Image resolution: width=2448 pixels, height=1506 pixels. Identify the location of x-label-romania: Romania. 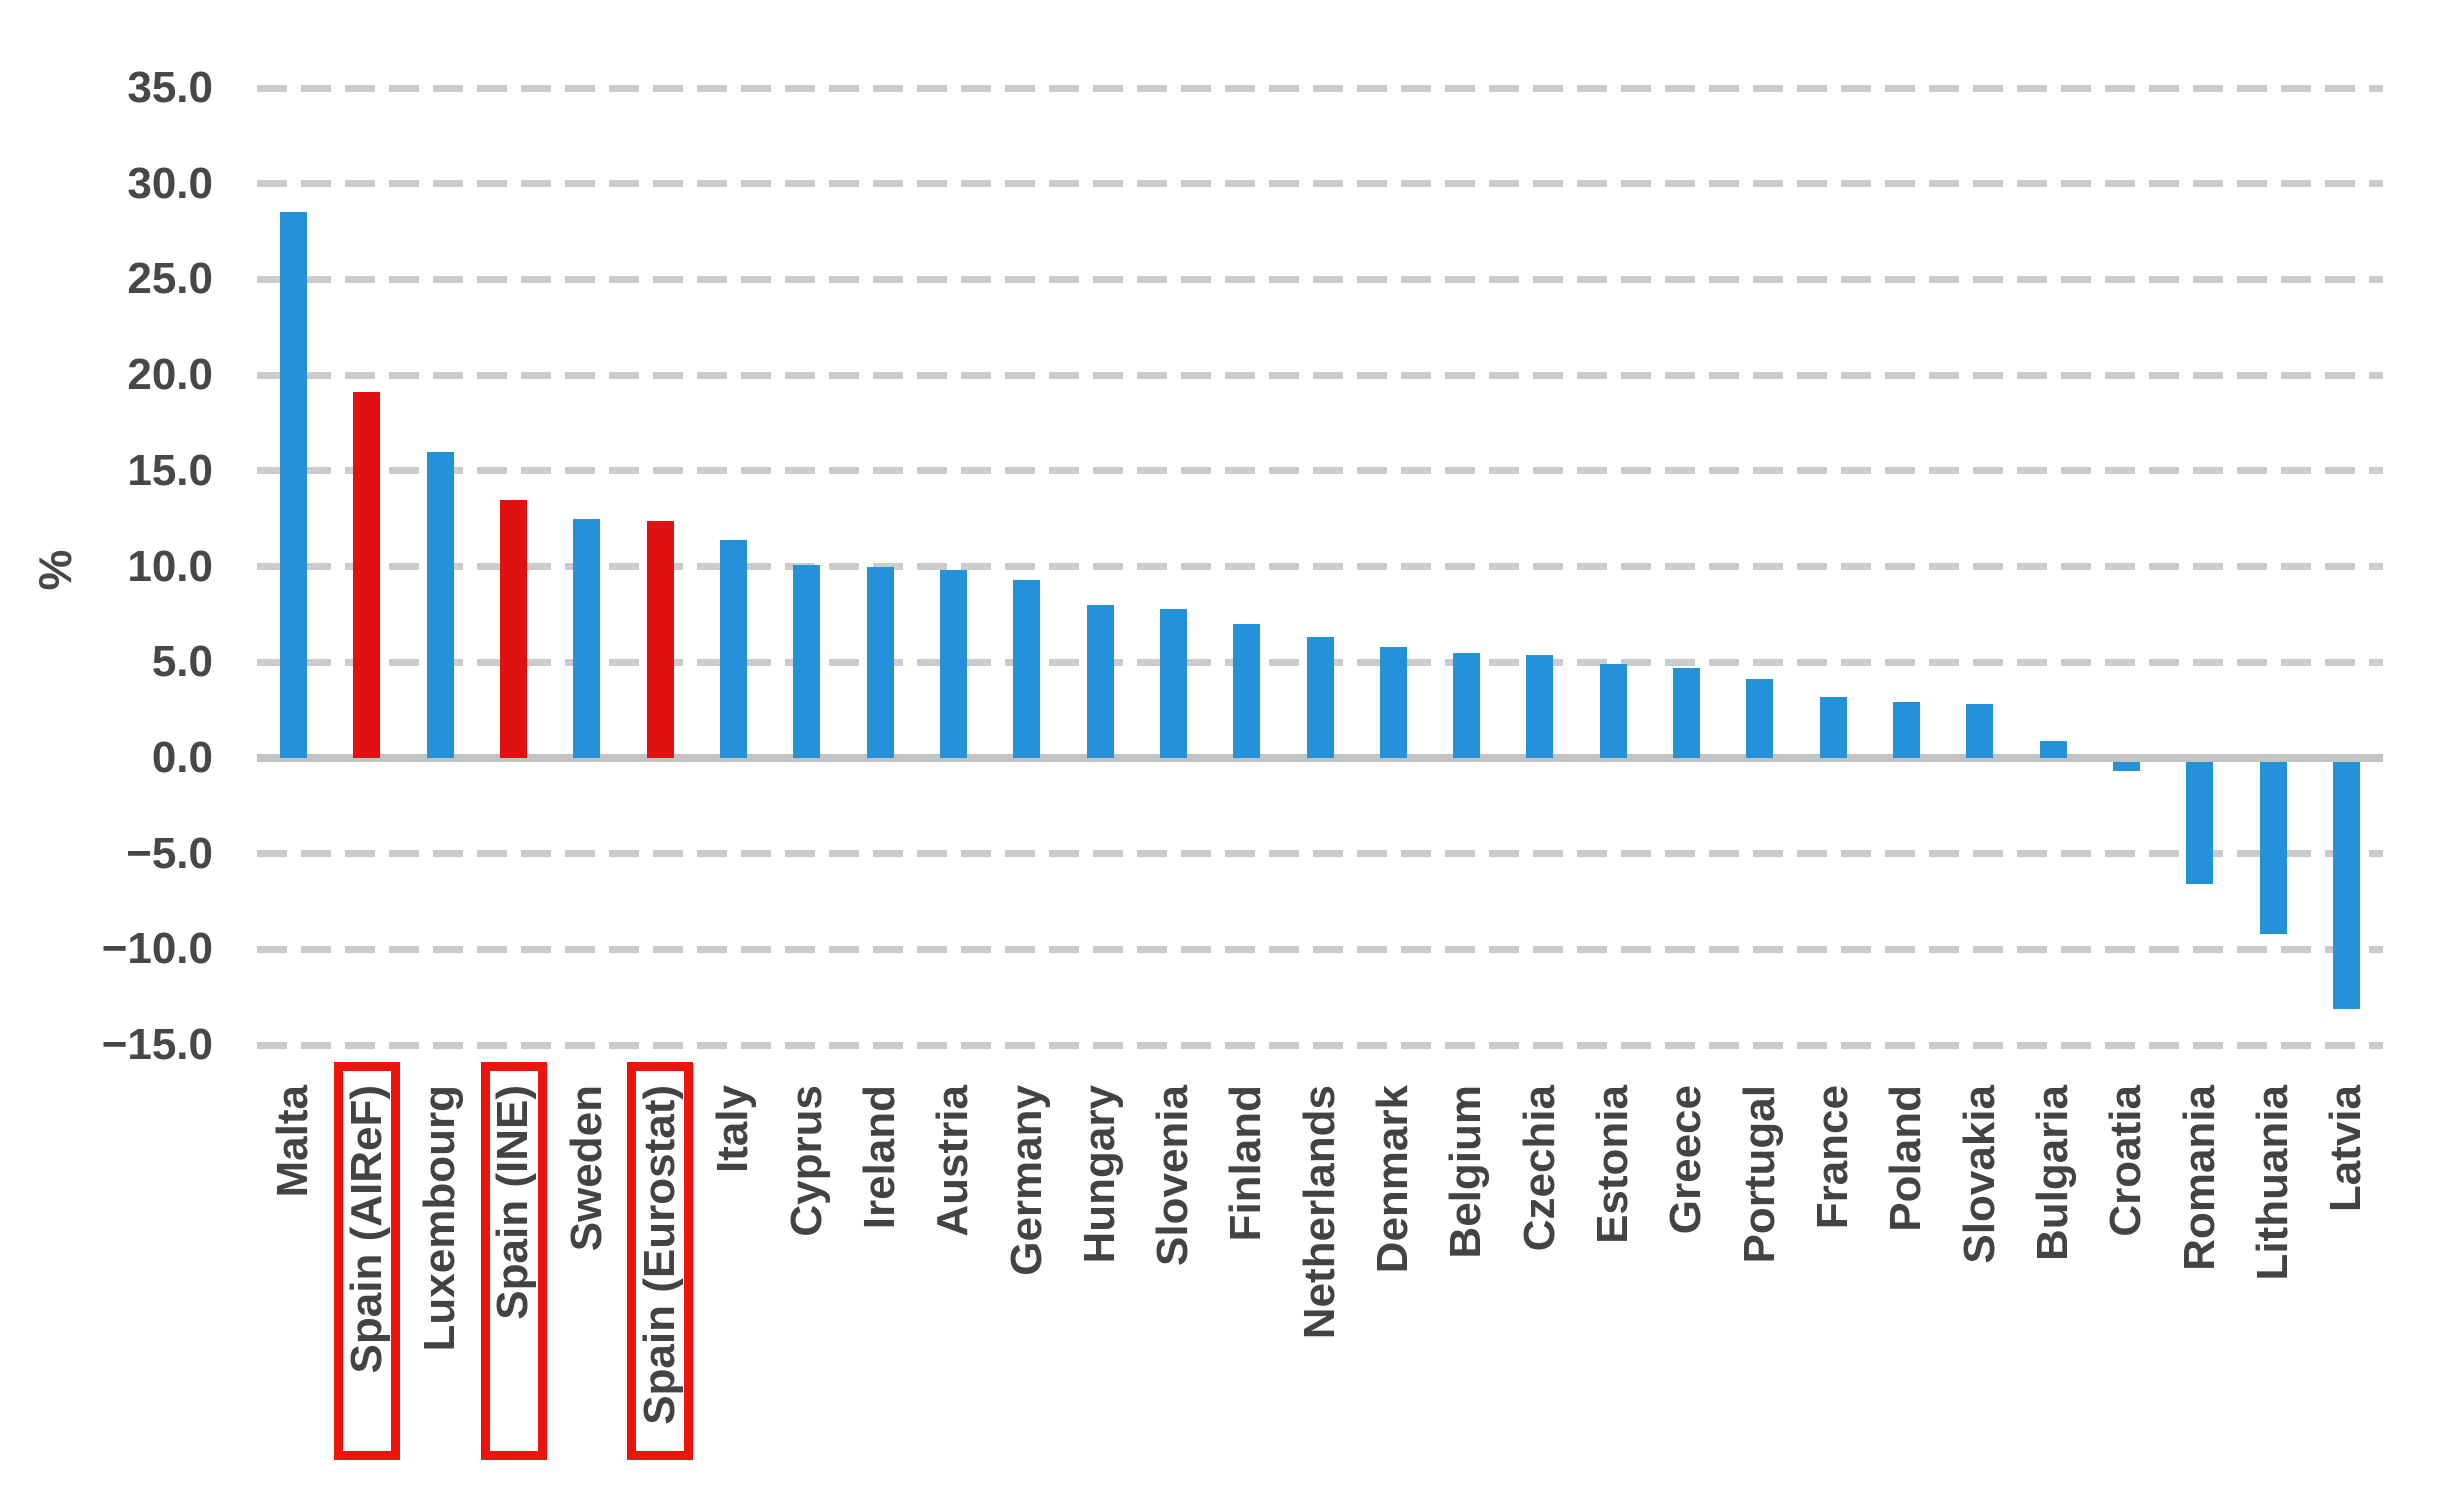
(2199, 1178).